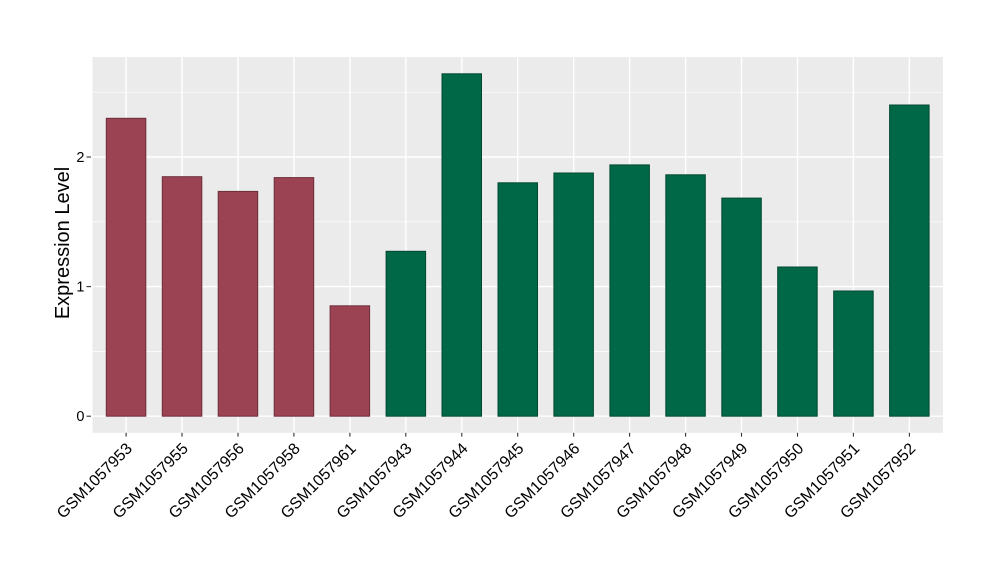 Image resolution: width=1000 pixels, height=580 pixels. I want to click on svg-text: 1, so click(80, 288).